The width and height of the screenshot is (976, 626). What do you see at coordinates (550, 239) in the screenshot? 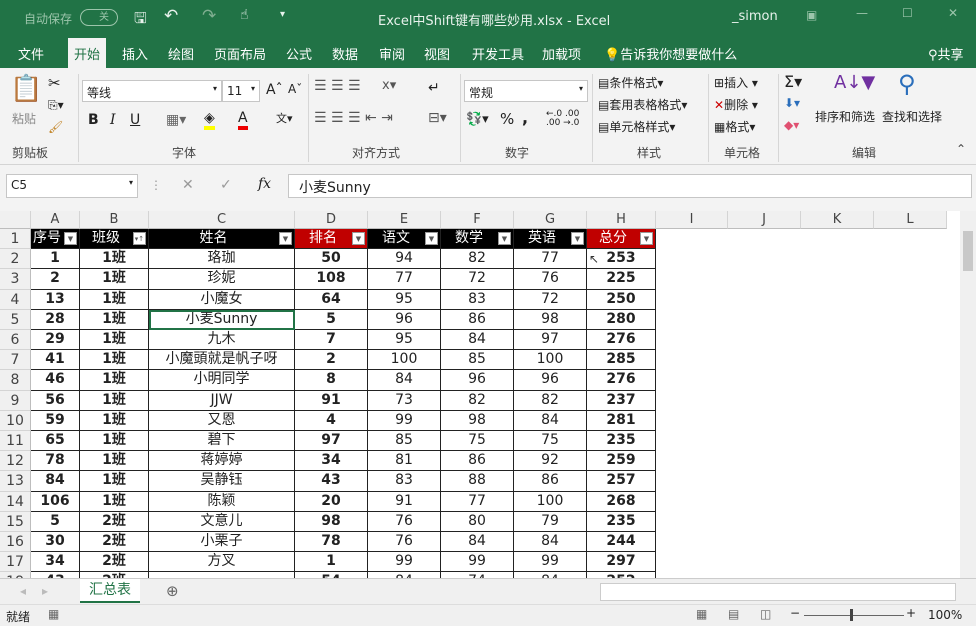
I see `header-cell: 英语 ▼` at bounding box center [550, 239].